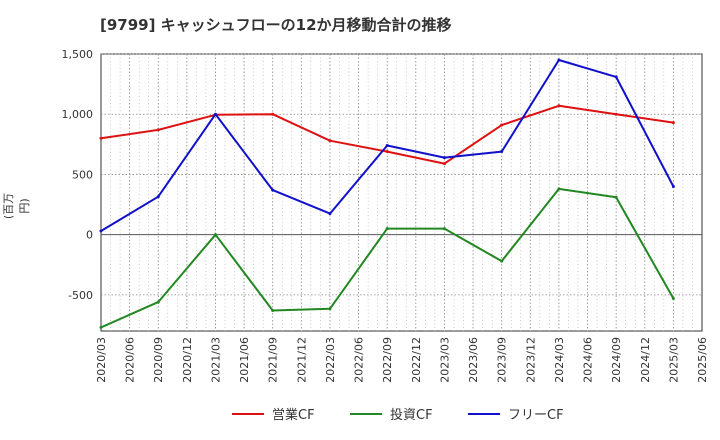  I want to click on x-tick-label: 2024/03, so click(559, 360).